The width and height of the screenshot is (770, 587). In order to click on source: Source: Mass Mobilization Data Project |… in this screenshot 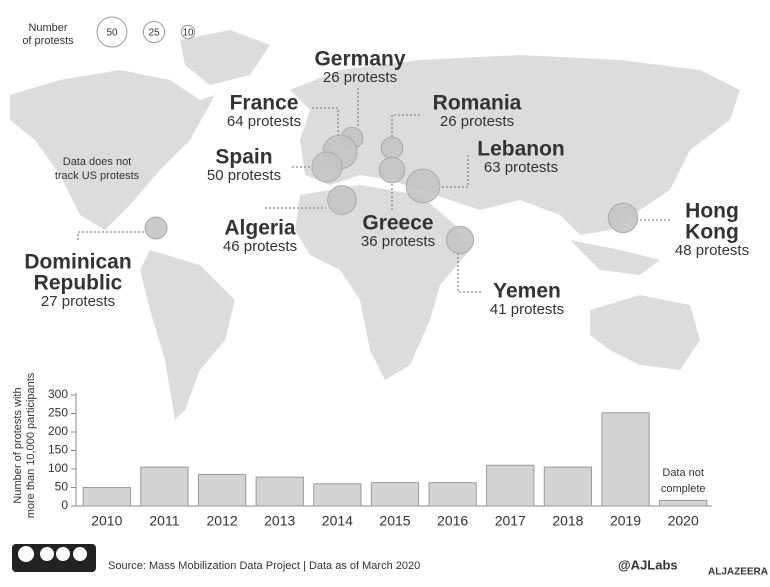, I will do `click(264, 566)`.